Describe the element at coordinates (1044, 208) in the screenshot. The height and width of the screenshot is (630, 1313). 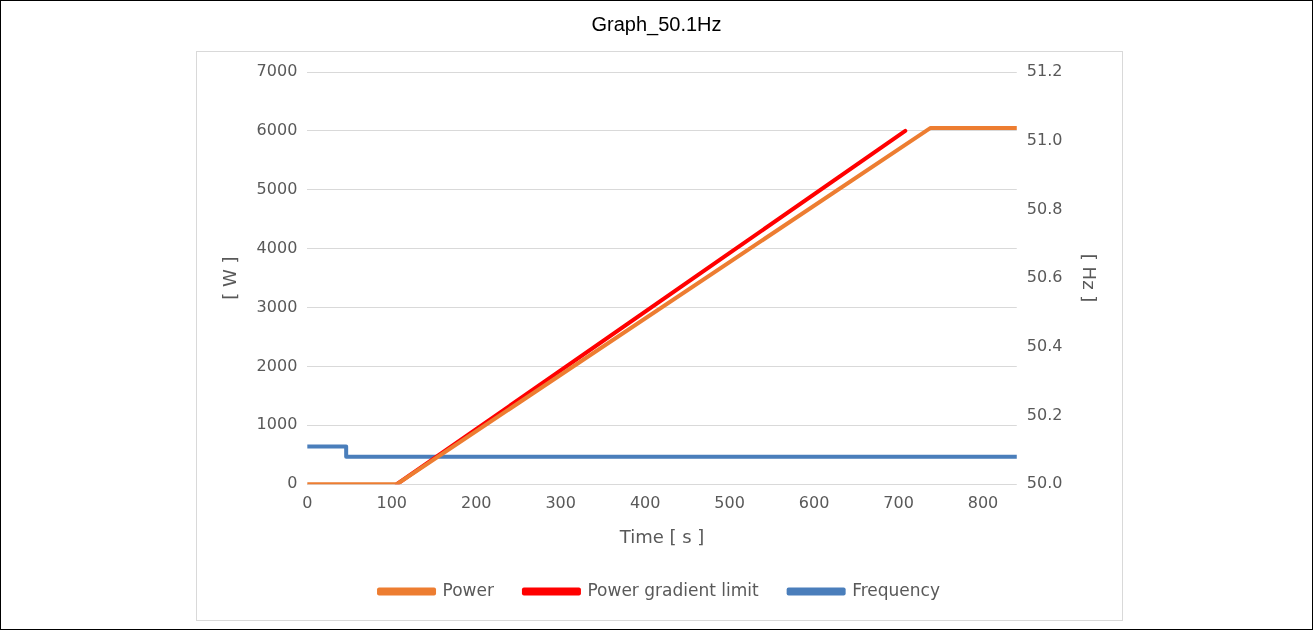
I see `y2-tick-label: 50.8` at that location.